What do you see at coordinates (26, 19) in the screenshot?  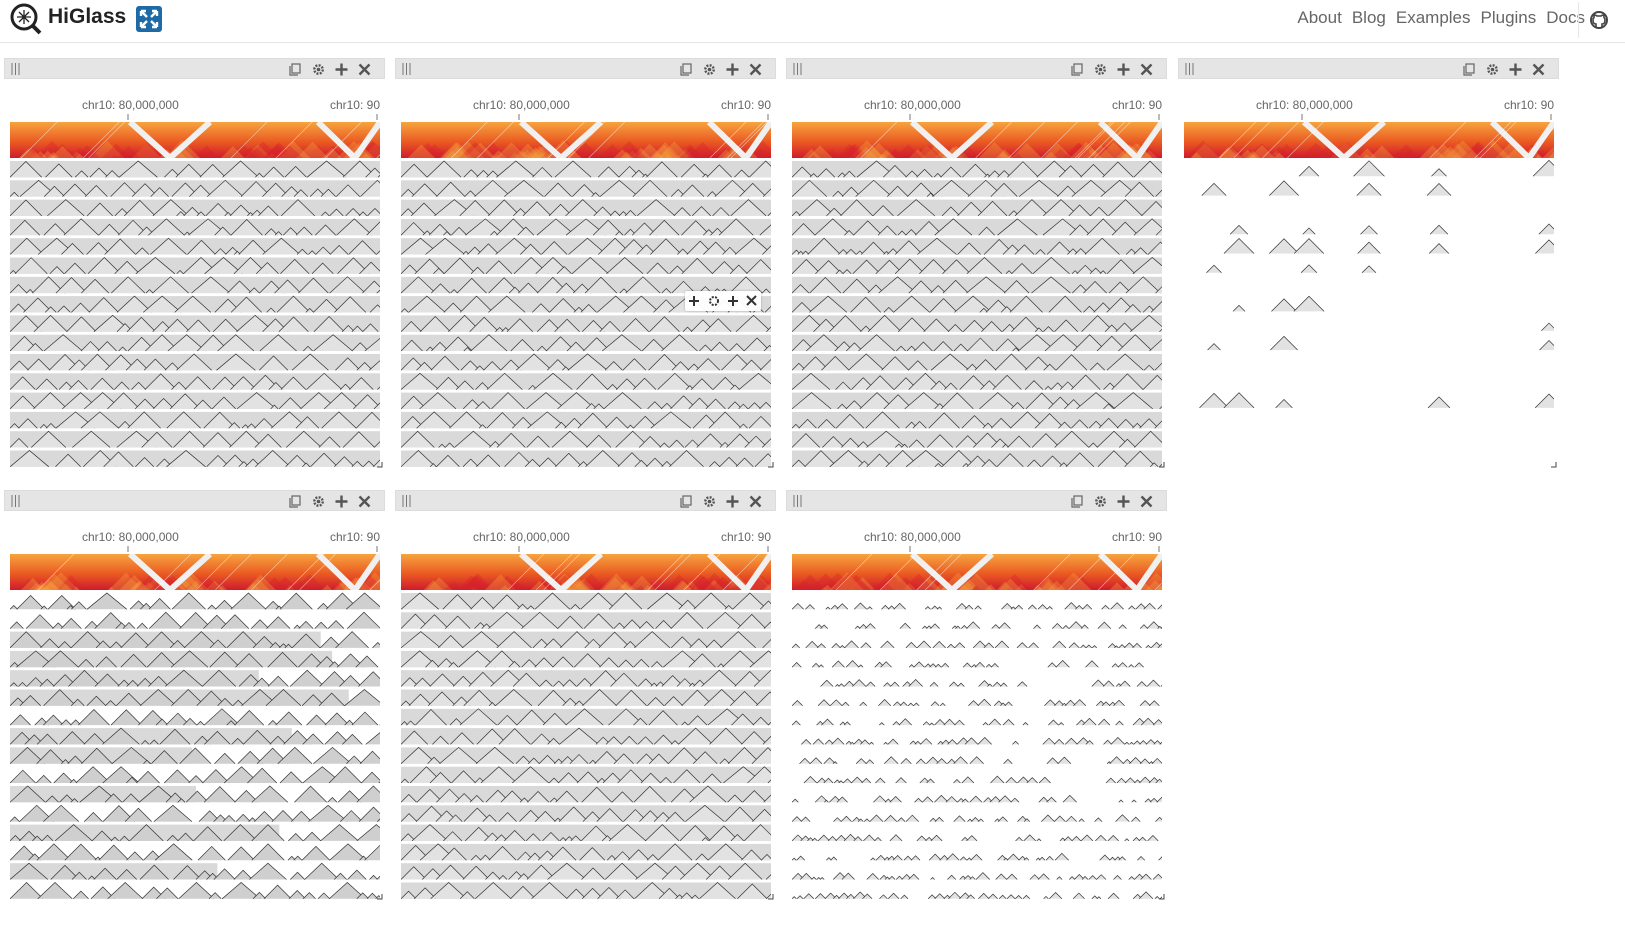 I see `higlass-logo-icon` at bounding box center [26, 19].